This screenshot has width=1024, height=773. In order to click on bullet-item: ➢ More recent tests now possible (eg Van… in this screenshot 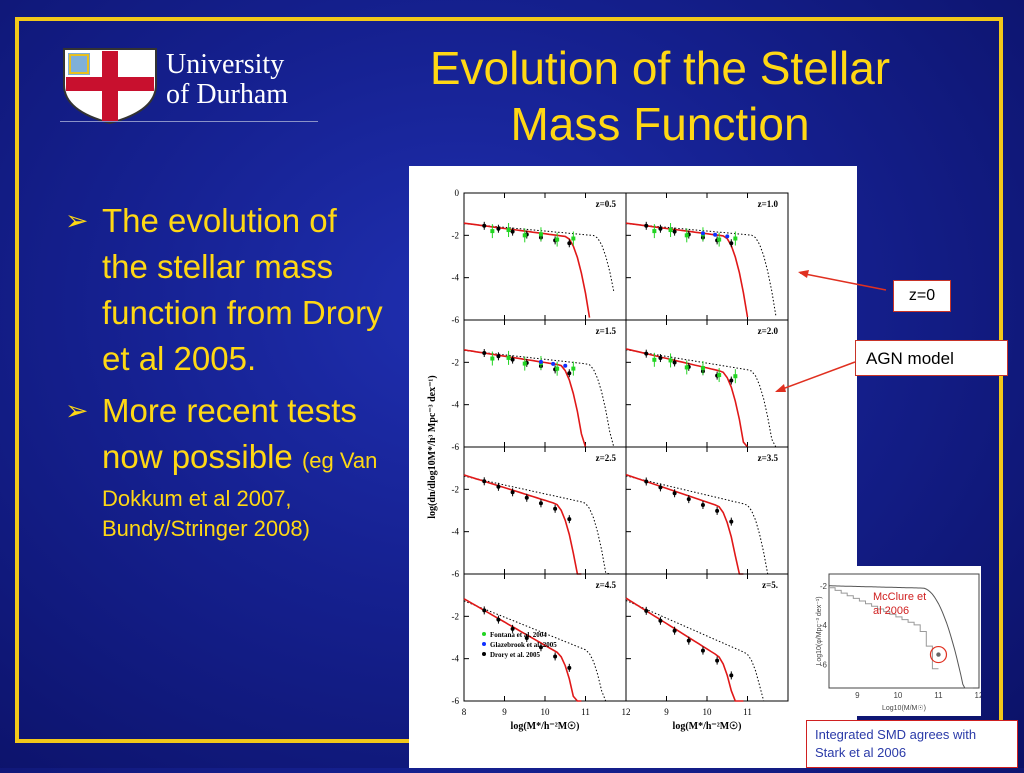, I will do `click(225, 466)`.